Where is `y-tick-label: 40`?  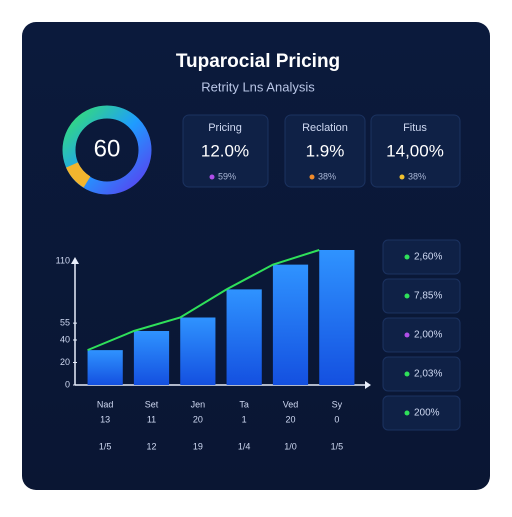
y-tick-label: 40 is located at coordinates (65, 339).